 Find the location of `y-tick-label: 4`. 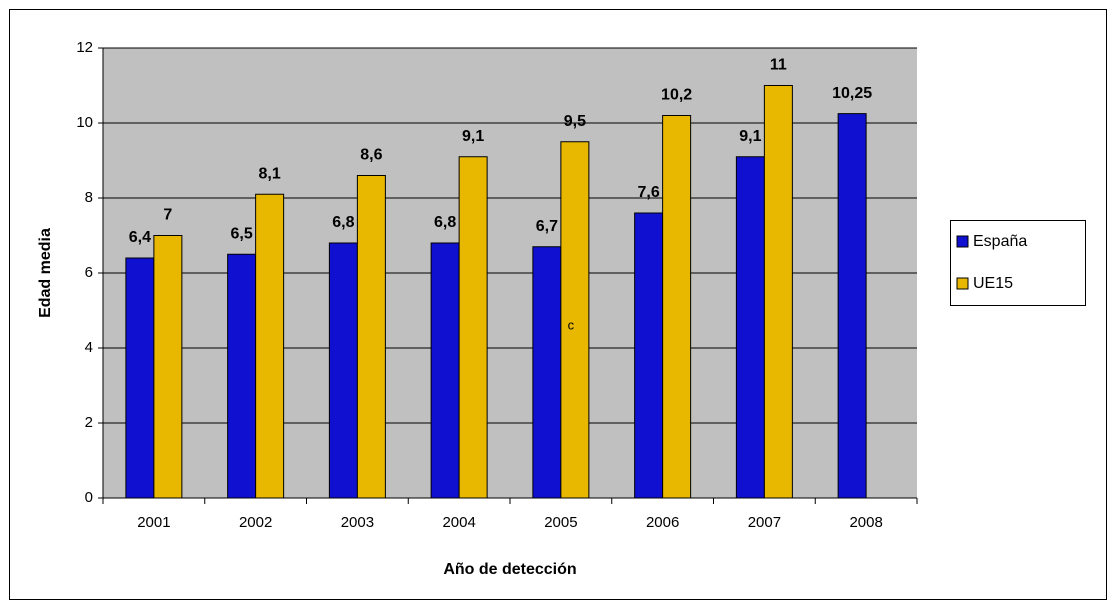

y-tick-label: 4 is located at coordinates (89, 347).